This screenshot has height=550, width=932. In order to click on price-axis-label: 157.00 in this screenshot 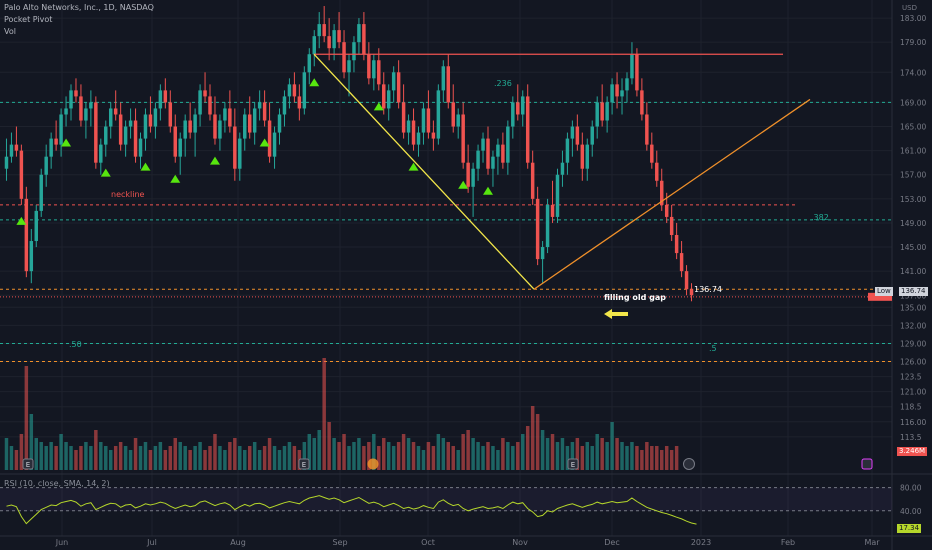, I will do `click(913, 175)`.